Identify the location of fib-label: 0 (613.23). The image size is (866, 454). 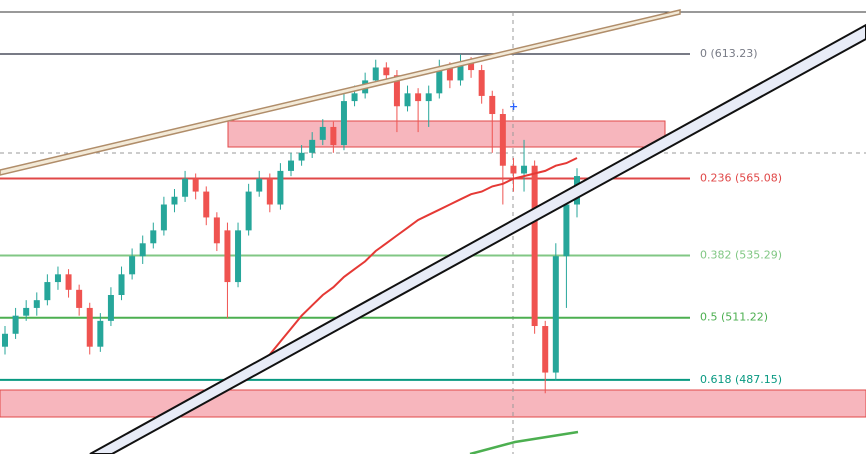
(729, 53).